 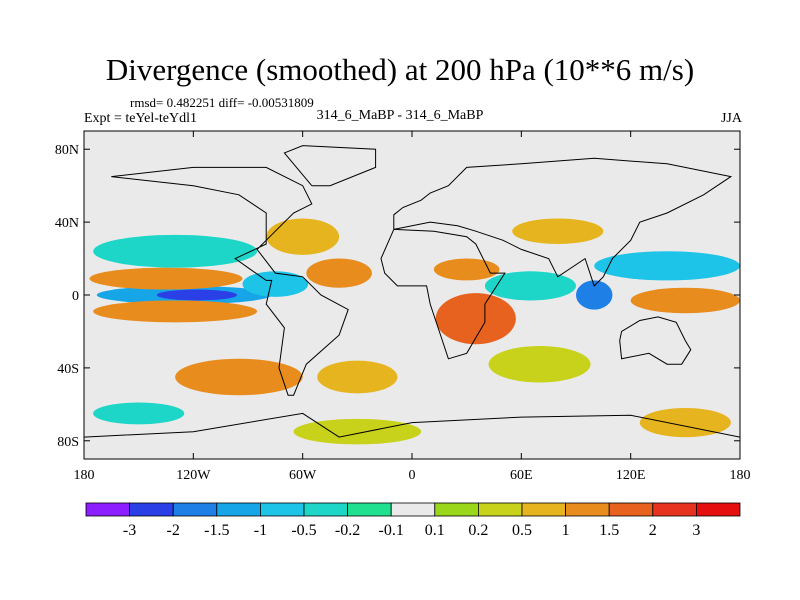 What do you see at coordinates (653, 530) in the screenshot?
I see `colorbar-label: 2` at bounding box center [653, 530].